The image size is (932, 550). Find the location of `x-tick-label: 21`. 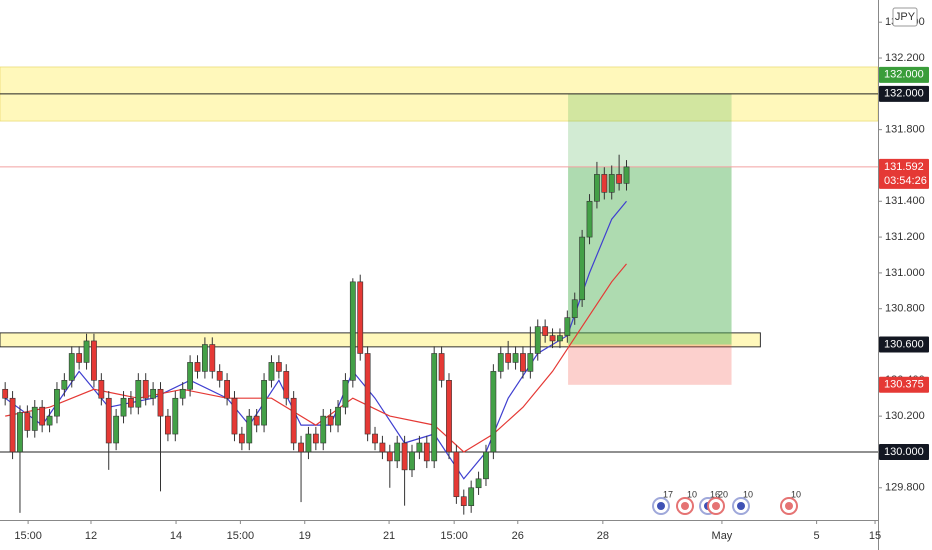

x-tick-label: 21 is located at coordinates (389, 536).